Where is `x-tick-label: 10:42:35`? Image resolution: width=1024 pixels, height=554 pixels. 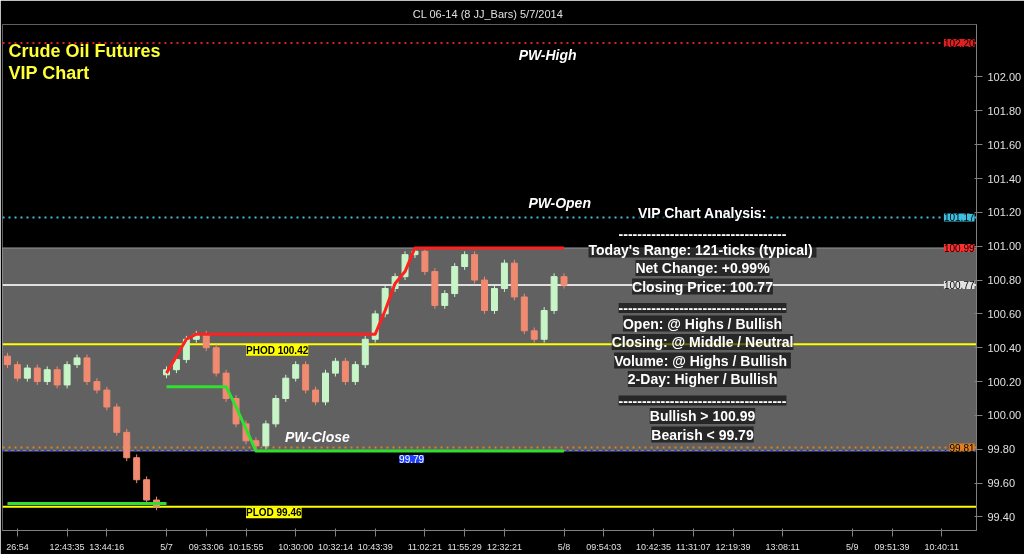
x-tick-label: 10:42:35 is located at coordinates (653, 546).